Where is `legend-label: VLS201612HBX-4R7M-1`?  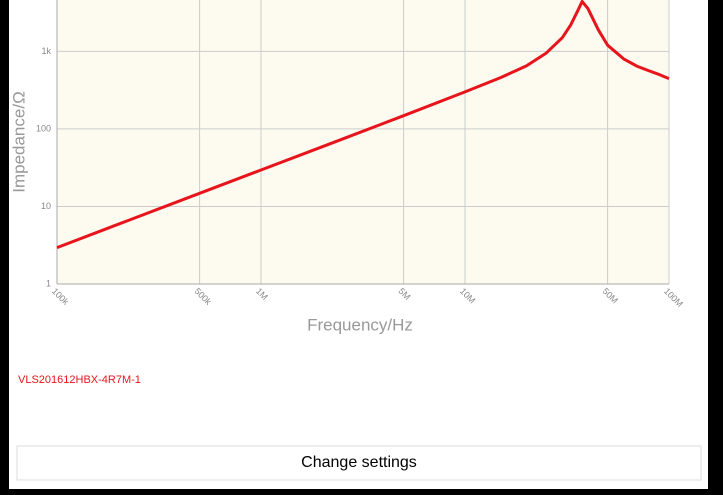 legend-label: VLS201612HBX-4R7M-1 is located at coordinates (79, 380).